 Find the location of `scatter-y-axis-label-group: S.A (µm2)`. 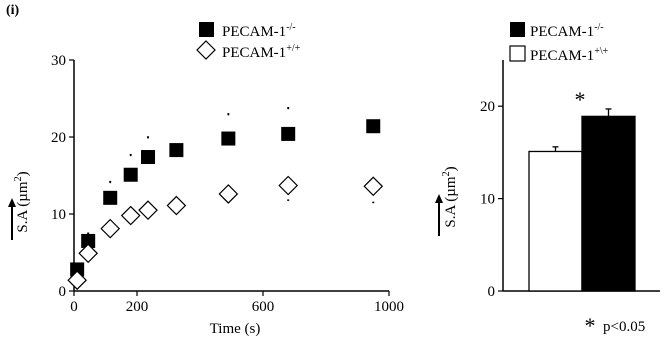

scatter-y-axis-label-group: S.A (µm2) is located at coordinates (19, 205).